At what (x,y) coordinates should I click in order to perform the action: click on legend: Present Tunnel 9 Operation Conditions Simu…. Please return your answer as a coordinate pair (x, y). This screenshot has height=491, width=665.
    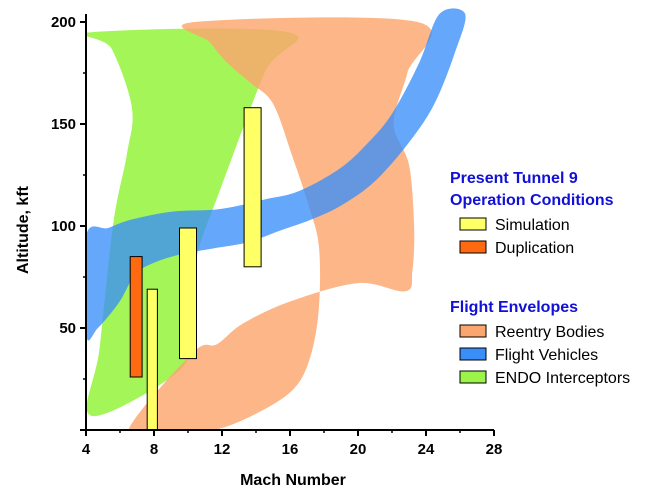
    Looking at the image, I should click on (540, 278).